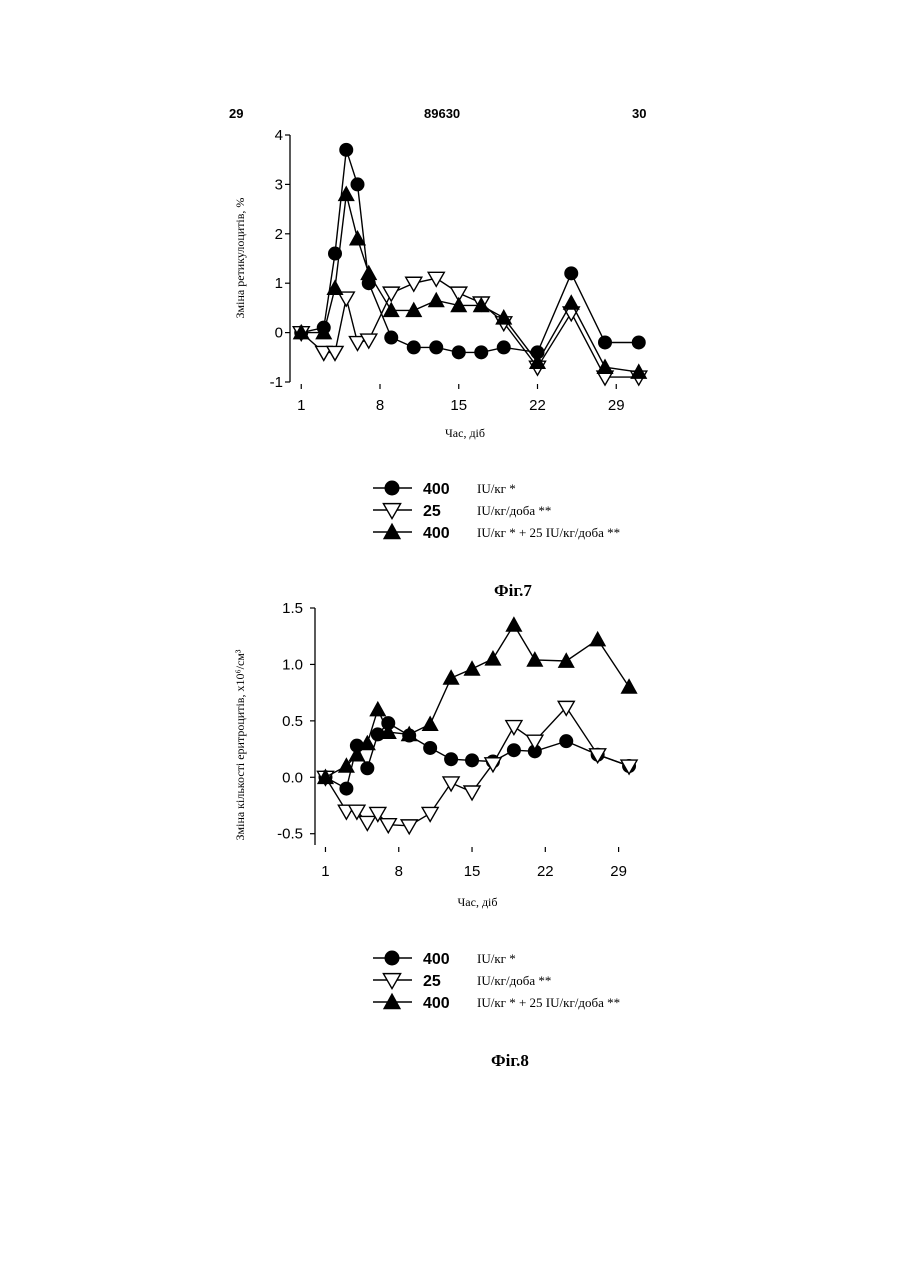 This screenshot has width=900, height=1273. What do you see at coordinates (514, 980) in the screenshot?
I see `chart-2-legend-text: IU/кг/доба **` at bounding box center [514, 980].